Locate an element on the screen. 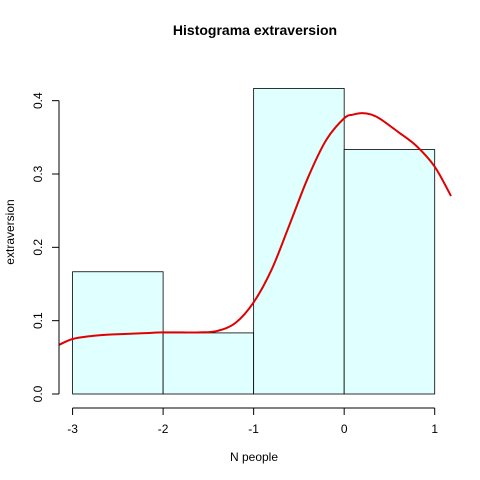 Image resolution: width=480 pixels, height=480 pixels. y-axis-label: extraversion is located at coordinates (10, 231).